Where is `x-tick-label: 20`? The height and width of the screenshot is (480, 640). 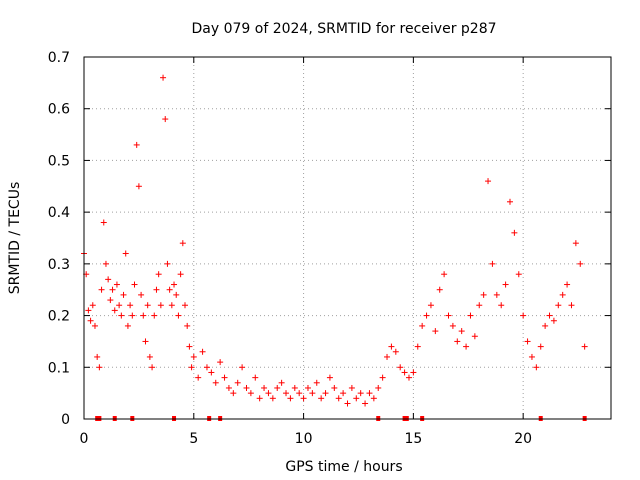 x-tick-label: 20 is located at coordinates (523, 439).